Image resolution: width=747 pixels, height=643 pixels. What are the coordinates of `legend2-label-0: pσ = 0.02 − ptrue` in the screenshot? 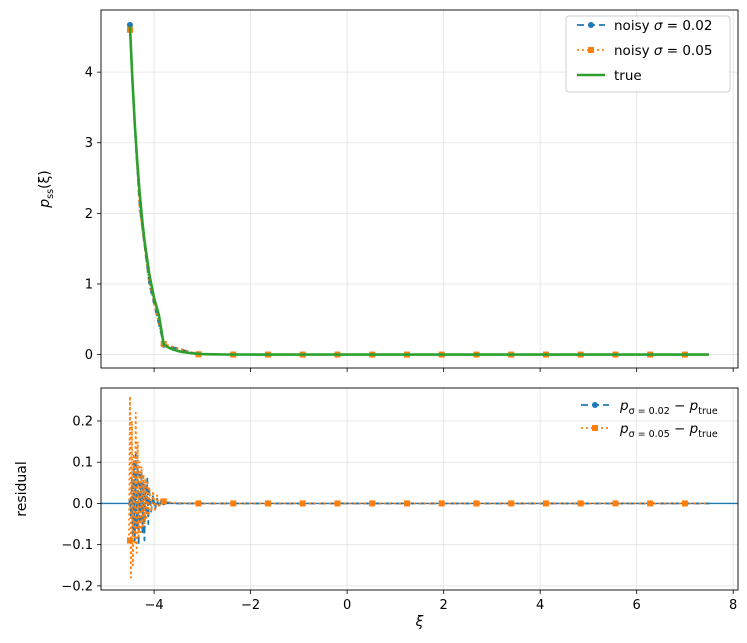 It's located at (668, 407).